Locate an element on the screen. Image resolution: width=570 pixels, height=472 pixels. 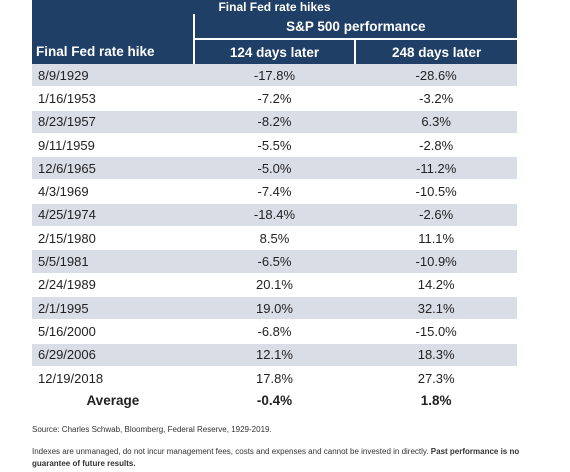
value-cell: 18.3% is located at coordinates (436, 355).